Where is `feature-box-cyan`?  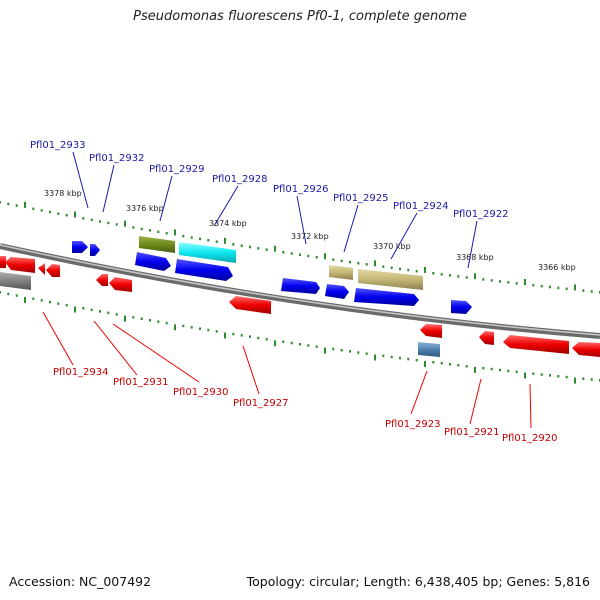 feature-box-cyan is located at coordinates (207, 252).